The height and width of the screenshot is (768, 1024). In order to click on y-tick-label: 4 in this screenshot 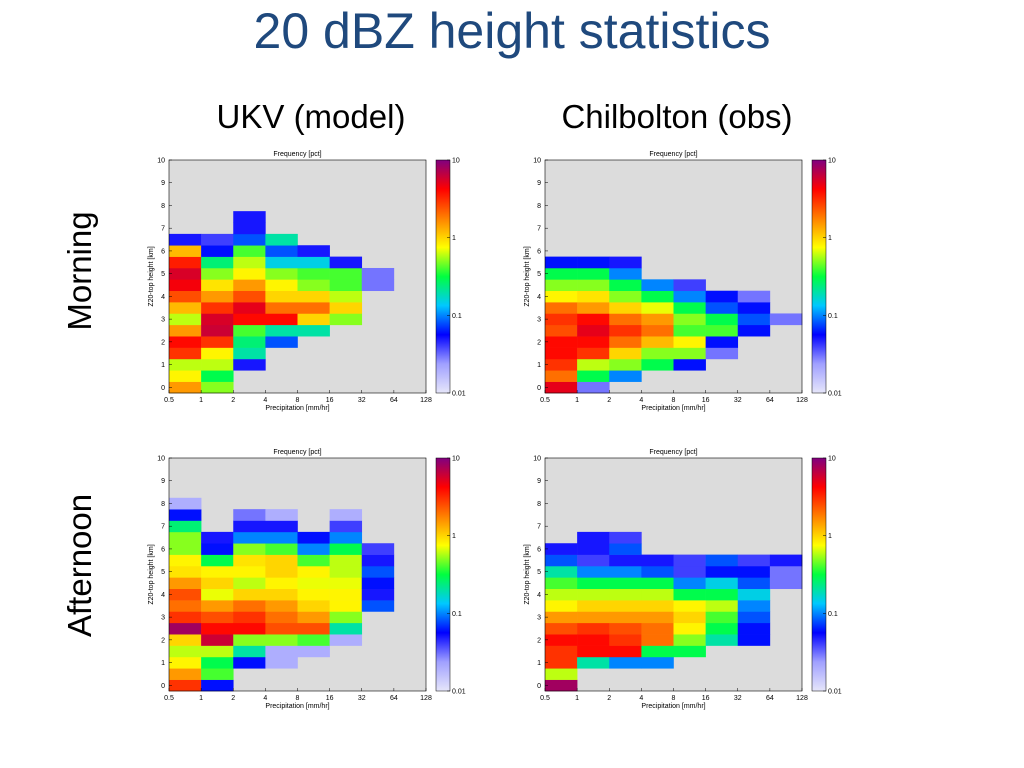, I will do `click(163, 297)`.